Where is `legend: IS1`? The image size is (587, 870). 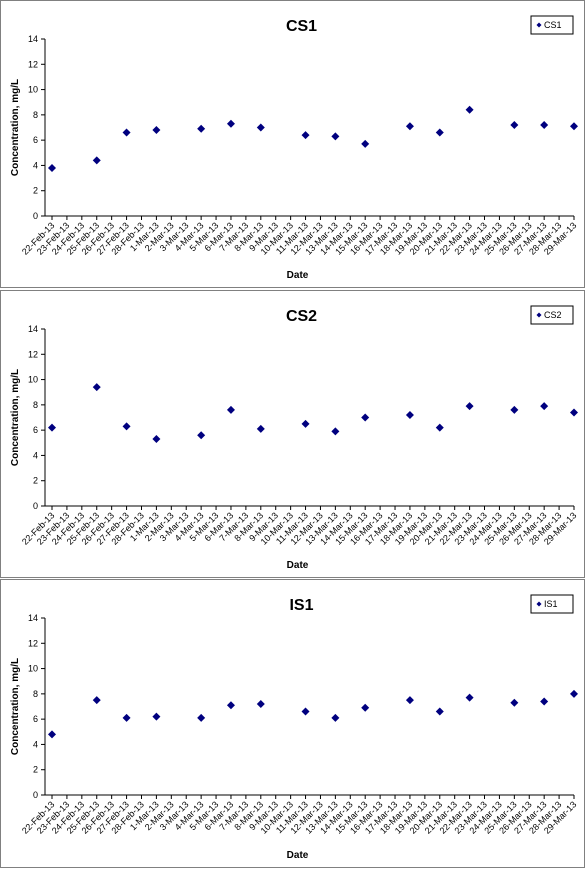
legend: IS1 is located at coordinates (552, 604).